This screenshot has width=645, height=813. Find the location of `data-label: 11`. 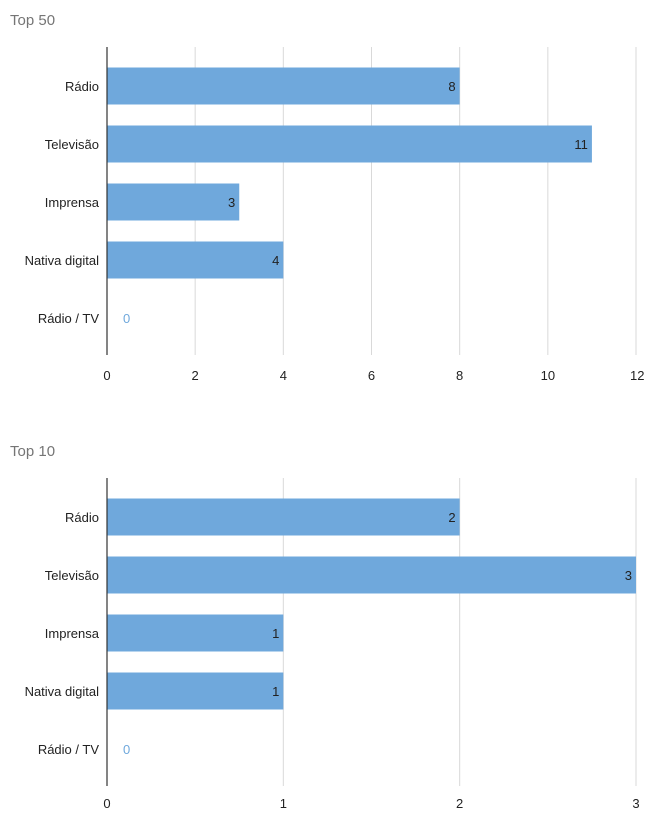

data-label: 11 is located at coordinates (581, 144).